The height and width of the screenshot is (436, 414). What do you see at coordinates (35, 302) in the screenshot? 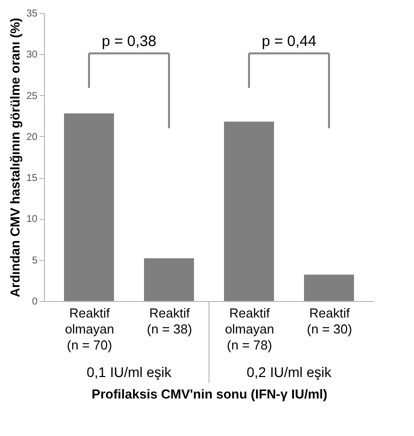
I see `y-tick-label: 0` at bounding box center [35, 302].